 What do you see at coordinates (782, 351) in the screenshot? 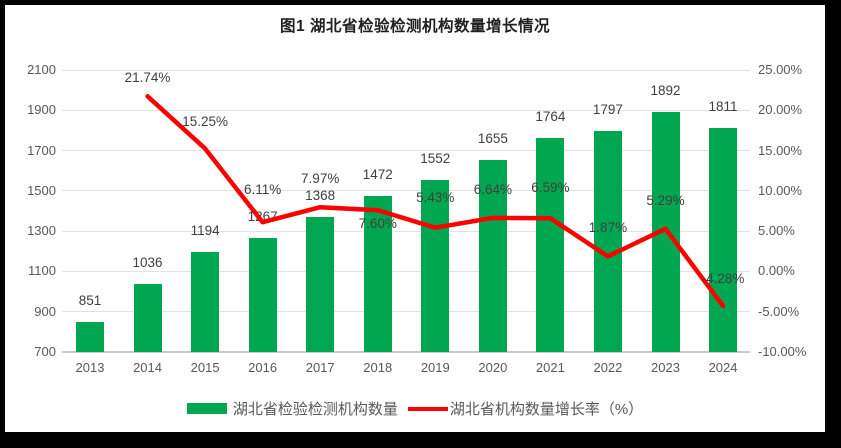
I see `secondary-axis-tick-label: -10.00%` at bounding box center [782, 351].